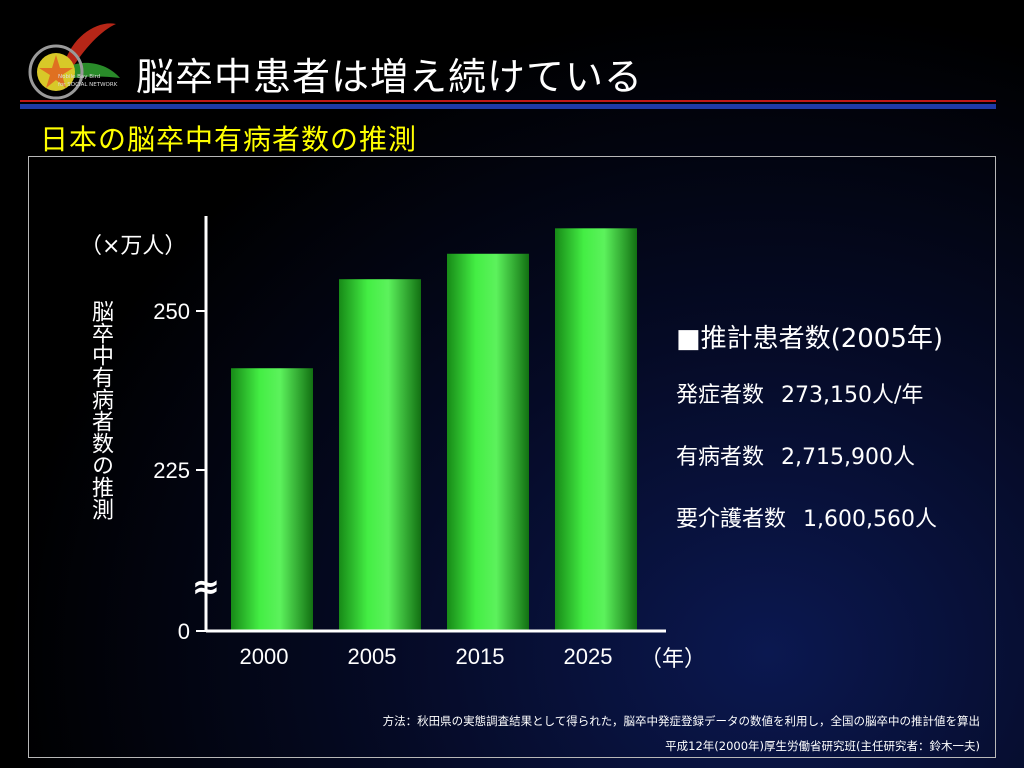 Image resolution: width=1024 pixels, height=768 pixels. I want to click on y-axis-title: 脳卒中有病者数の推測, so click(100, 410).